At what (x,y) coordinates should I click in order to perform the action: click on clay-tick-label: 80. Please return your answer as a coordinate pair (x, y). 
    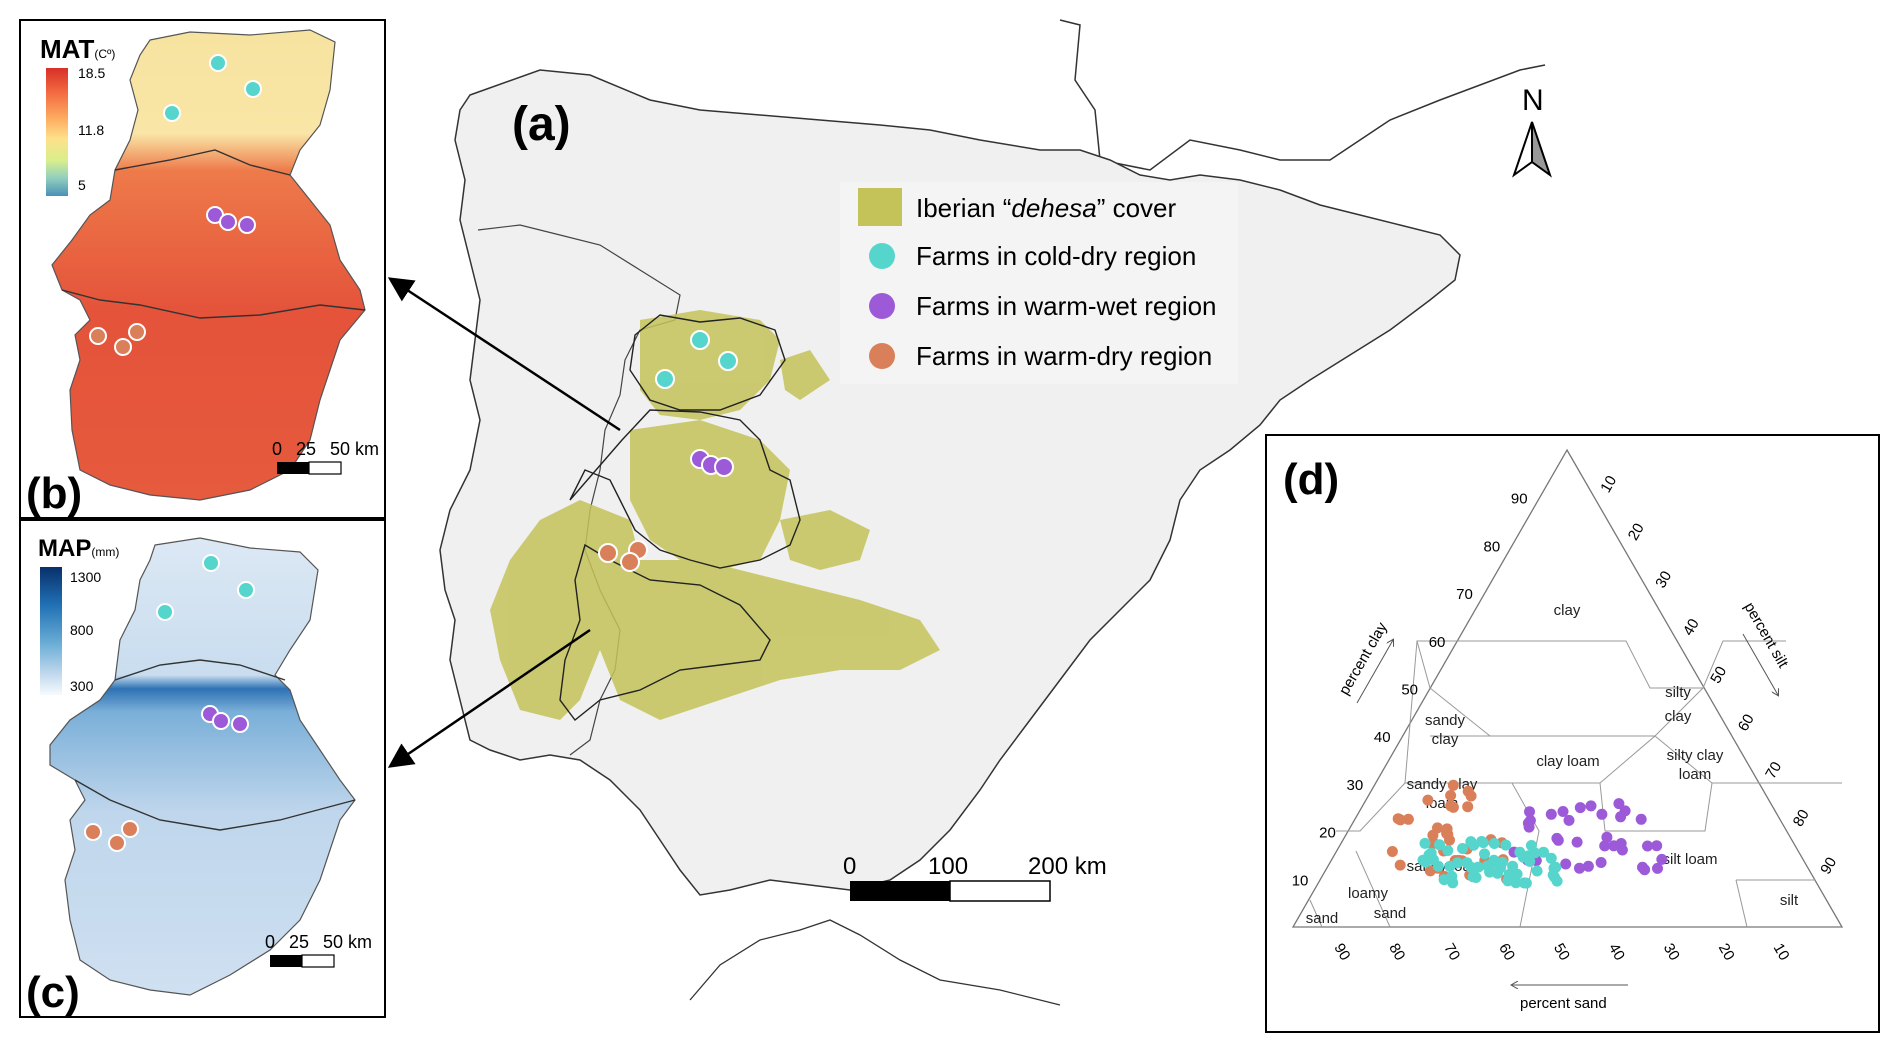
    Looking at the image, I should click on (1492, 546).